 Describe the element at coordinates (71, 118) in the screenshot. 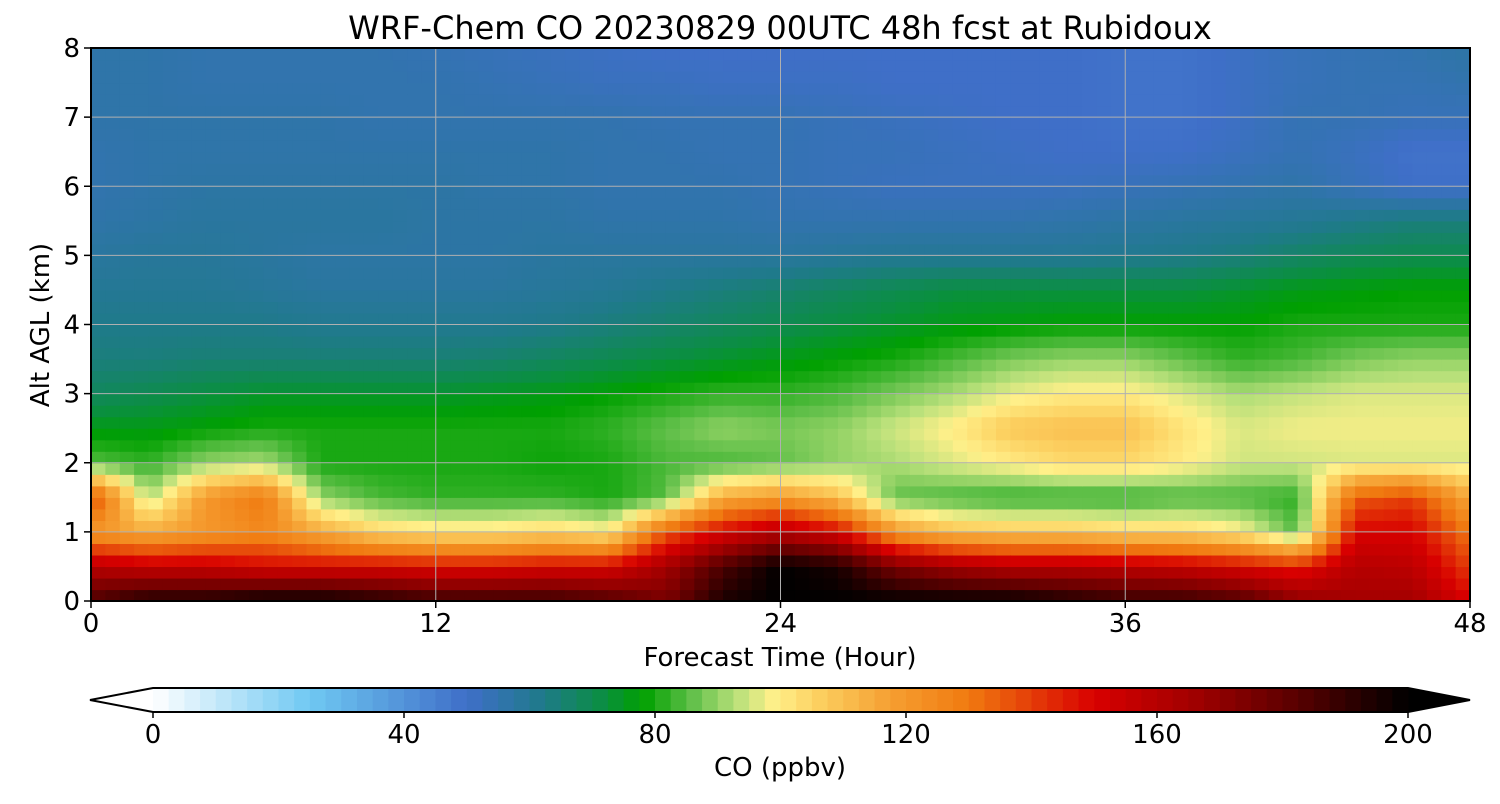

I see `y-tick-label: 7` at that location.